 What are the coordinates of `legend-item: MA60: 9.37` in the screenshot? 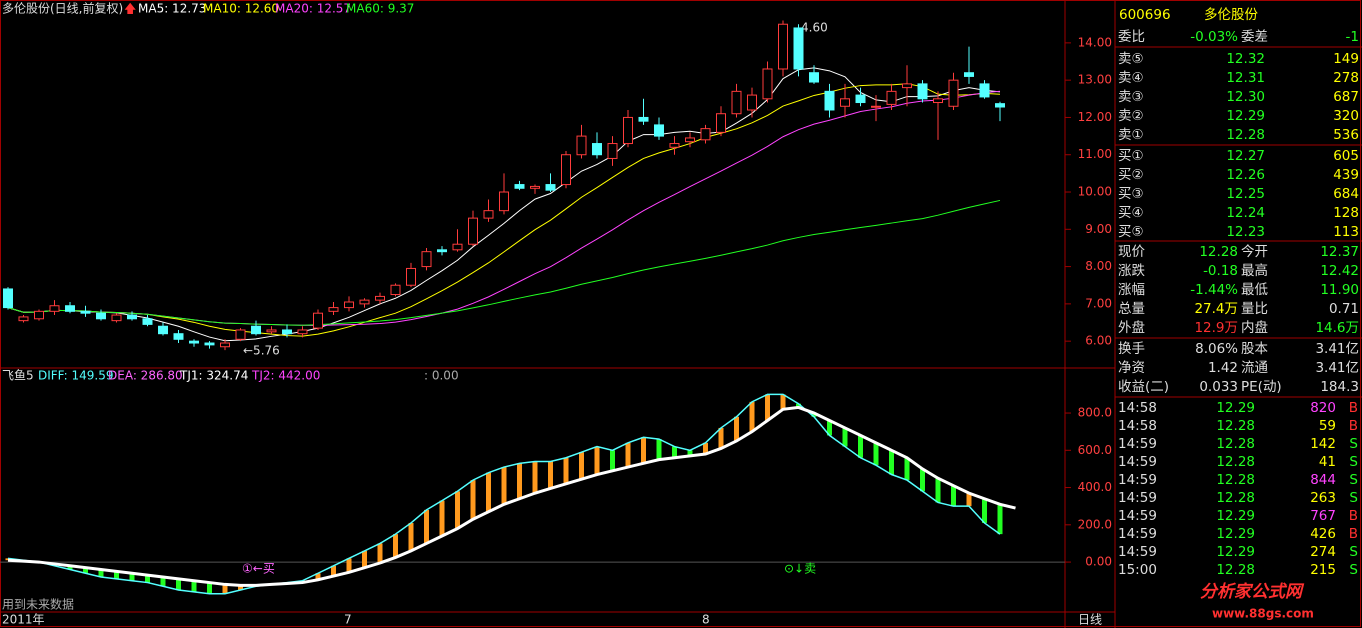 It's located at (380, 9).